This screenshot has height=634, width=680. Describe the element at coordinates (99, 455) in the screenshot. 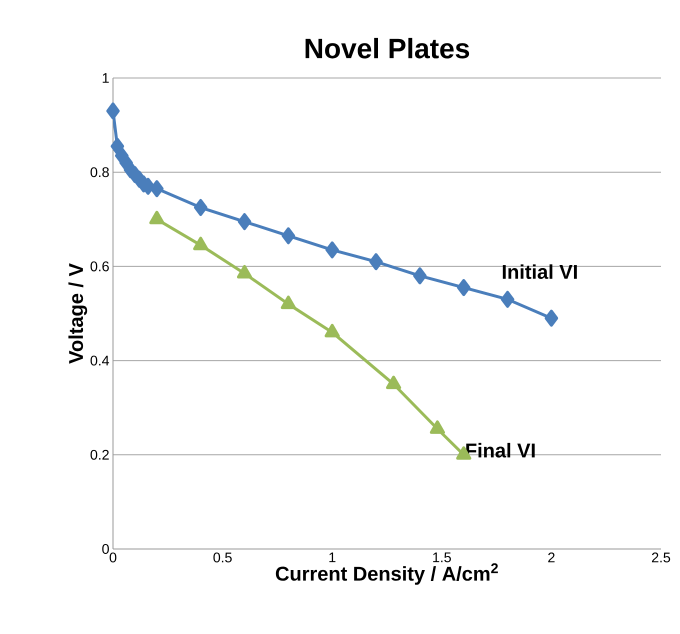

I see `y-tick-label: 0.2` at that location.